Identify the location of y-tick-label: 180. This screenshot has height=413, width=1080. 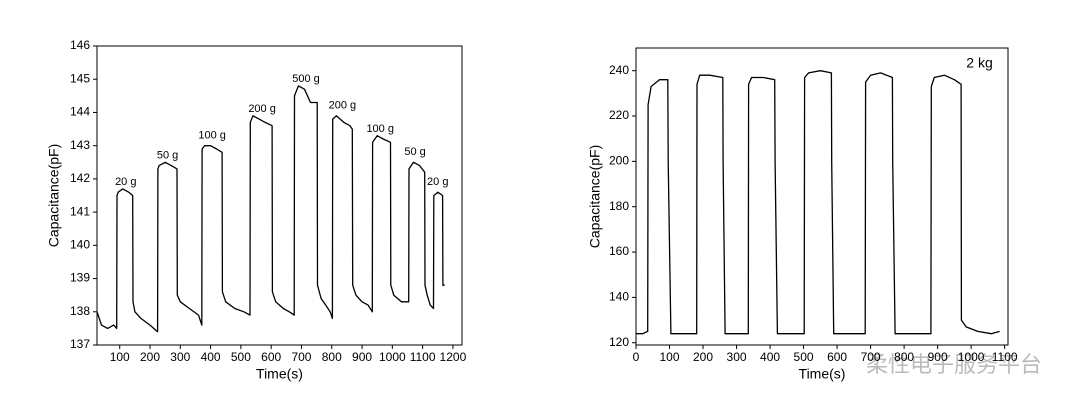
(619, 206).